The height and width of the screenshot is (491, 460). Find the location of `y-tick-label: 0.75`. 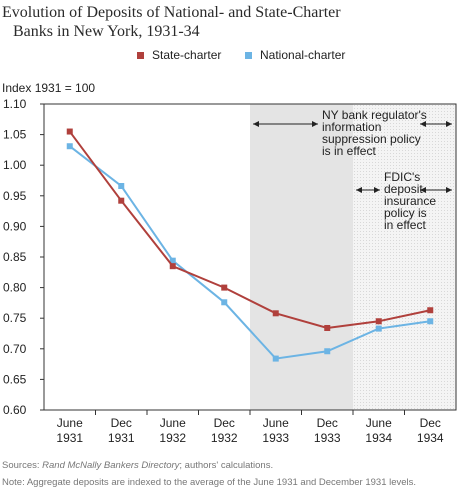

y-tick-label: 0.75 is located at coordinates (15, 318).